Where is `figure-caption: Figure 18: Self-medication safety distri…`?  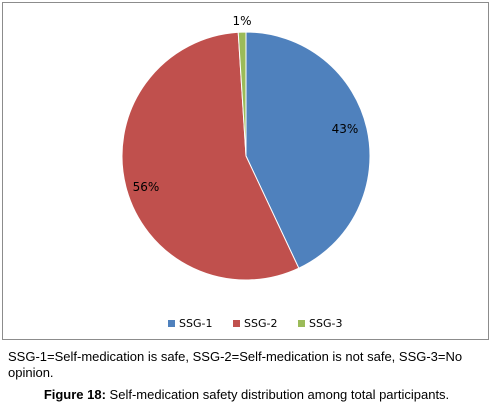 figure-caption: Figure 18: Self-medication safety distri… is located at coordinates (246, 394).